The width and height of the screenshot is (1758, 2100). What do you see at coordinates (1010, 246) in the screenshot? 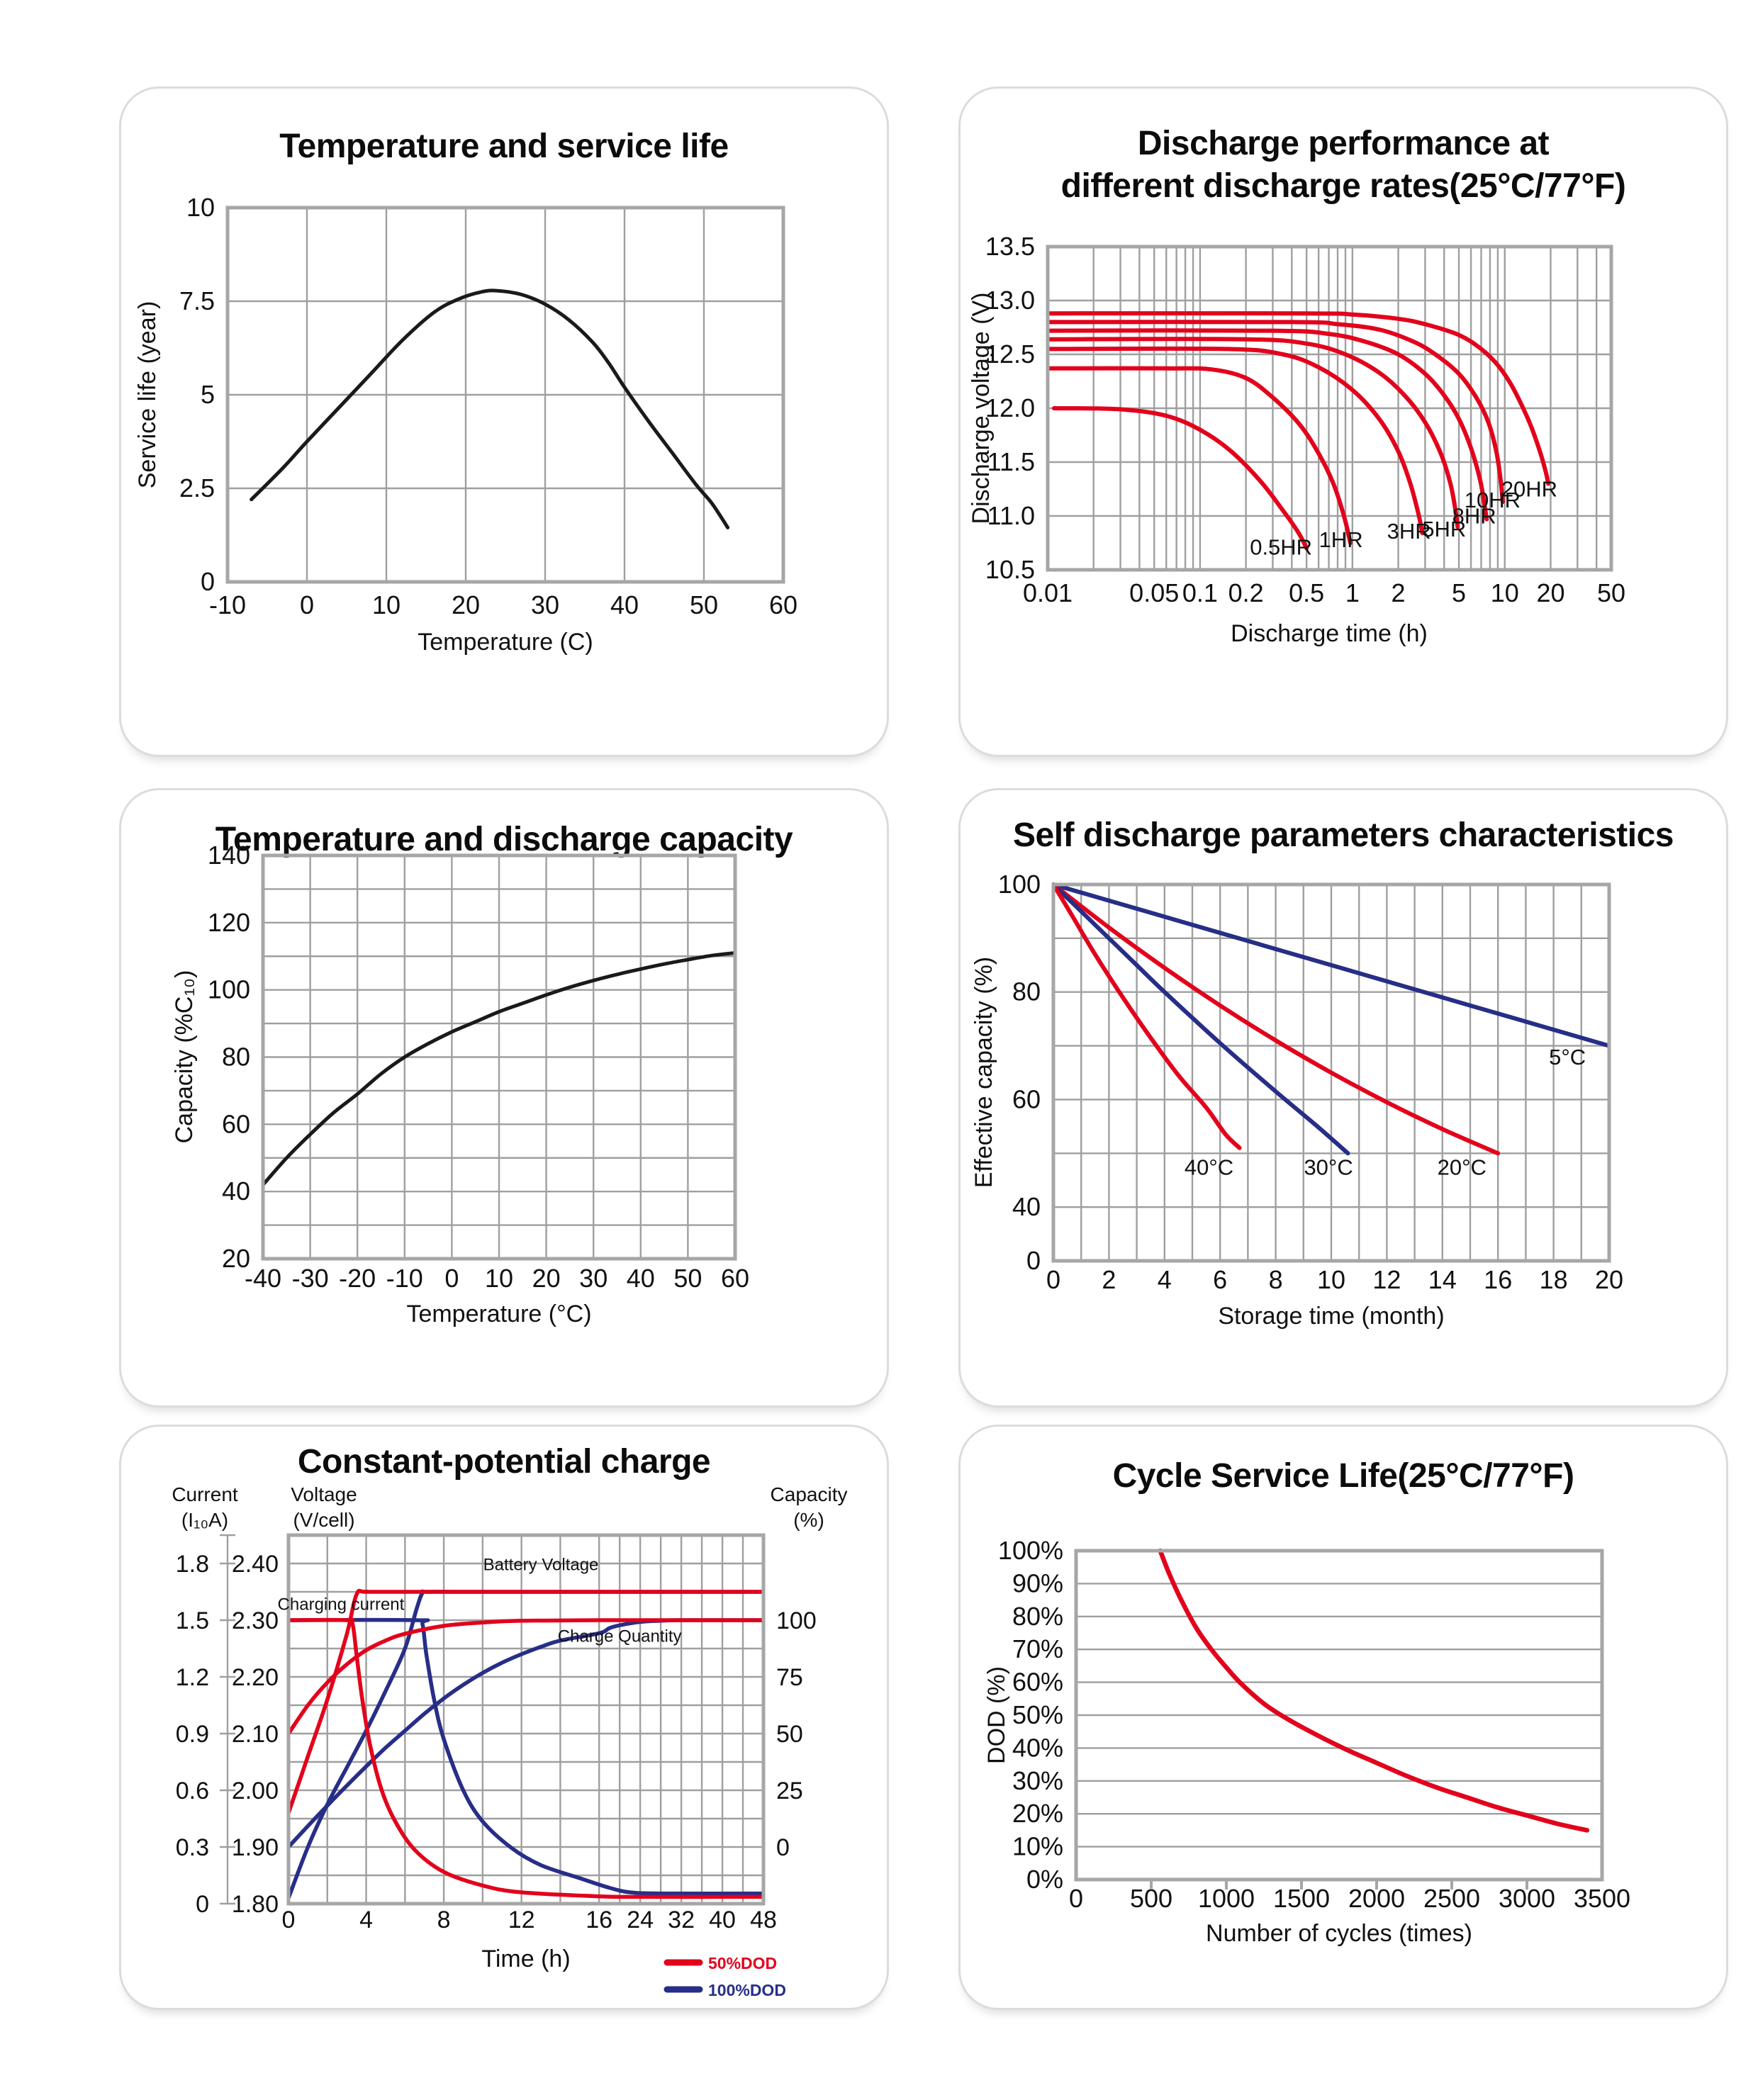
I see `svg-text: 13.5` at bounding box center [1010, 246].